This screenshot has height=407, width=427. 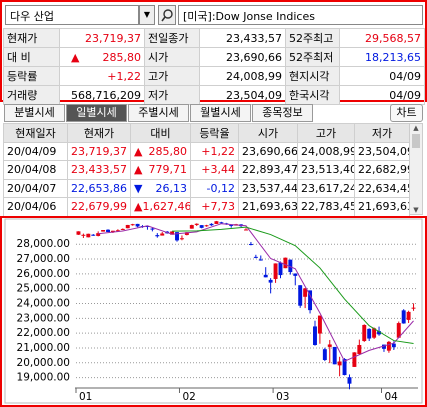 I want to click on value: 779,71, so click(x=168, y=170).